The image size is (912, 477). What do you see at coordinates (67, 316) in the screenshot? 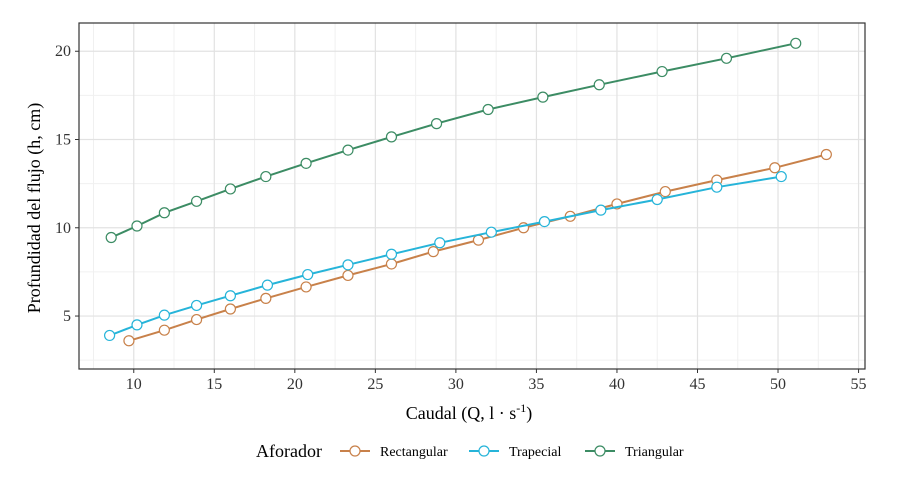
I see `y-tick-label: 5` at bounding box center [67, 316].